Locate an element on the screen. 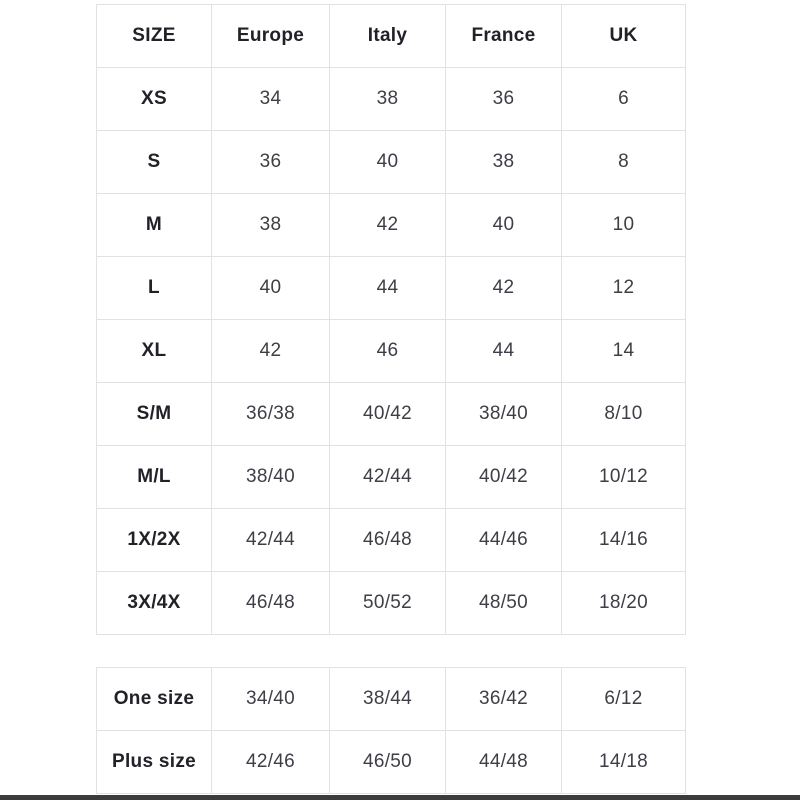  value-cell: 14 is located at coordinates (623, 351).